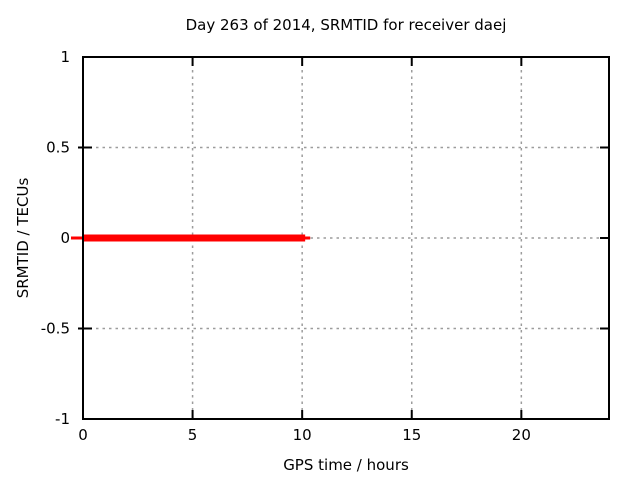 This screenshot has height=480, width=640. I want to click on y-tick-label: 0, so click(65, 238).